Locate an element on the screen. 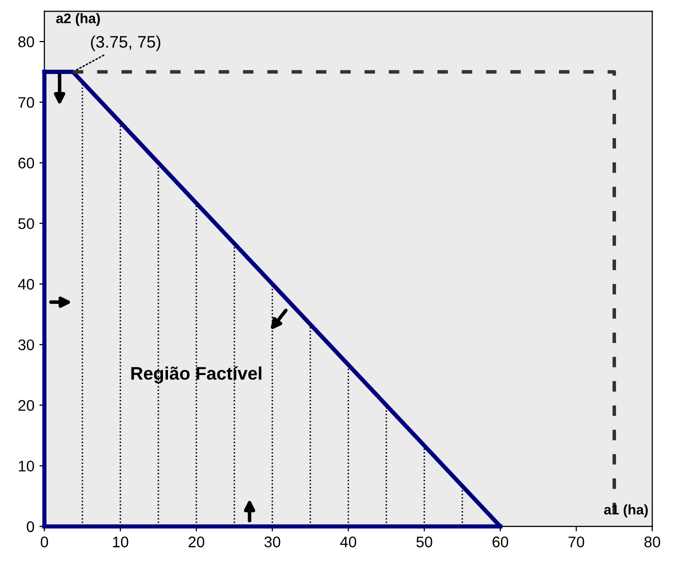 This screenshot has width=683, height=563. y-tick-label: 80 is located at coordinates (26, 42).